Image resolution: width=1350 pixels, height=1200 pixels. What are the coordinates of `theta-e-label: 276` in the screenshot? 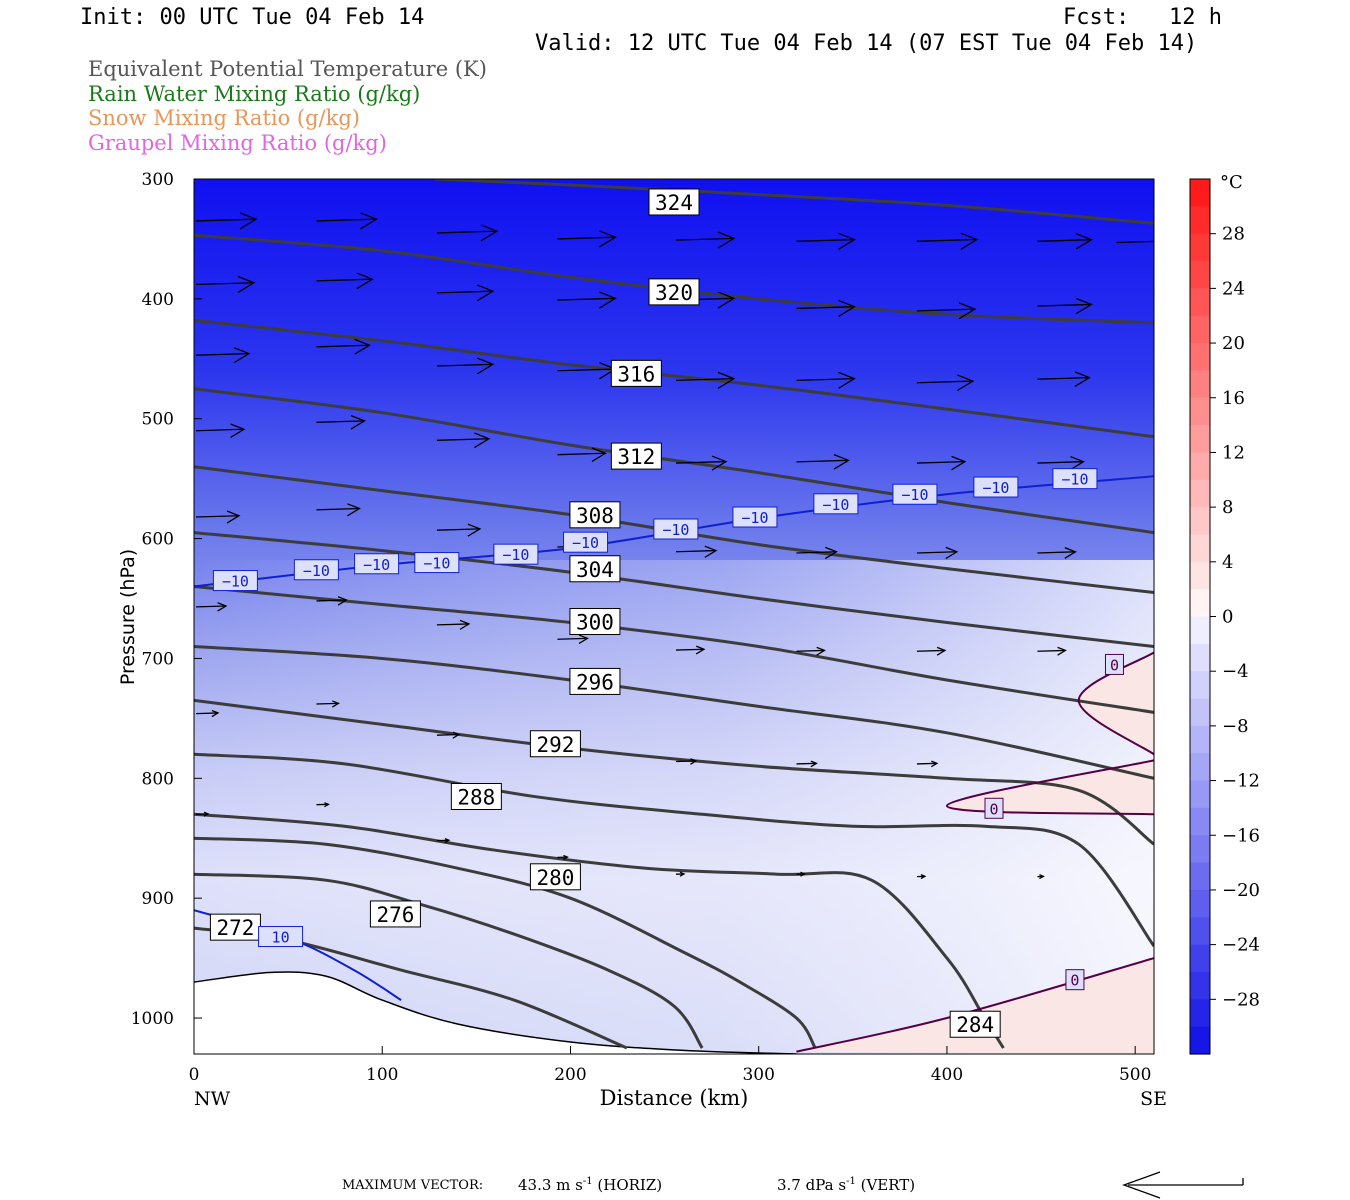 It's located at (395, 914).